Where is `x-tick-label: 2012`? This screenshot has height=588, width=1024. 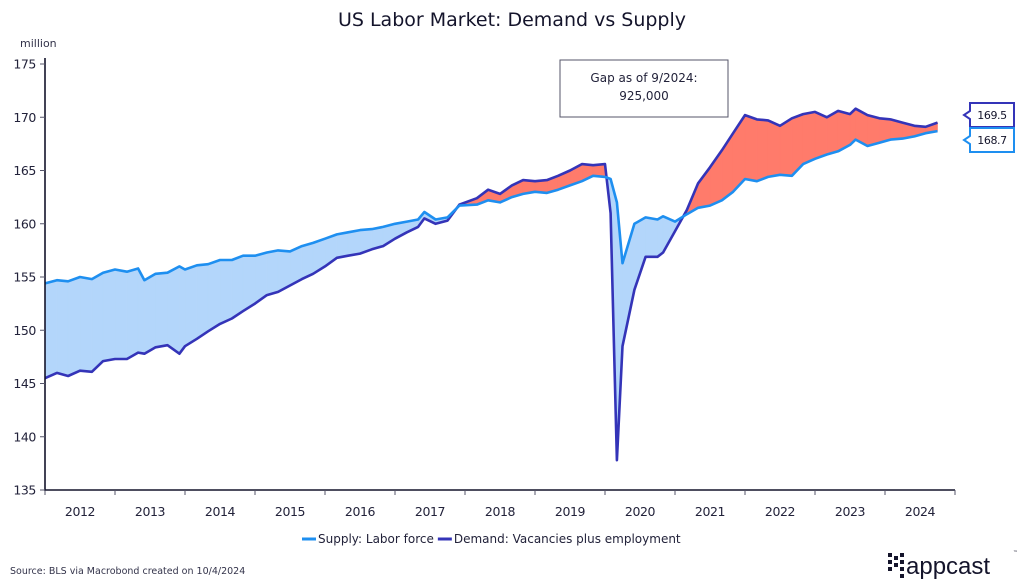
x-tick-label: 2012 is located at coordinates (80, 511).